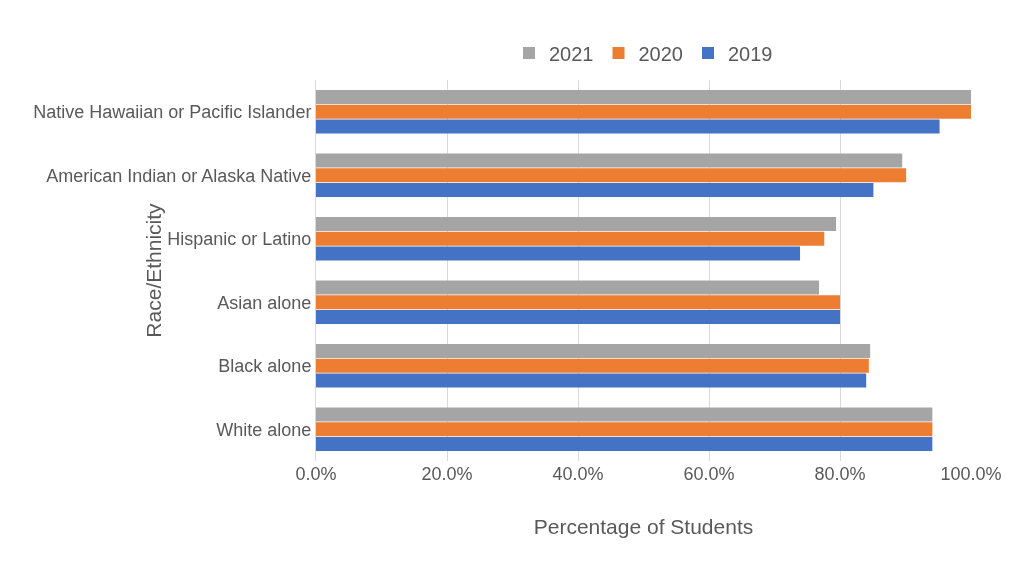  Describe the element at coordinates (709, 474) in the screenshot. I see `x-tick-label: 60.0%` at that location.